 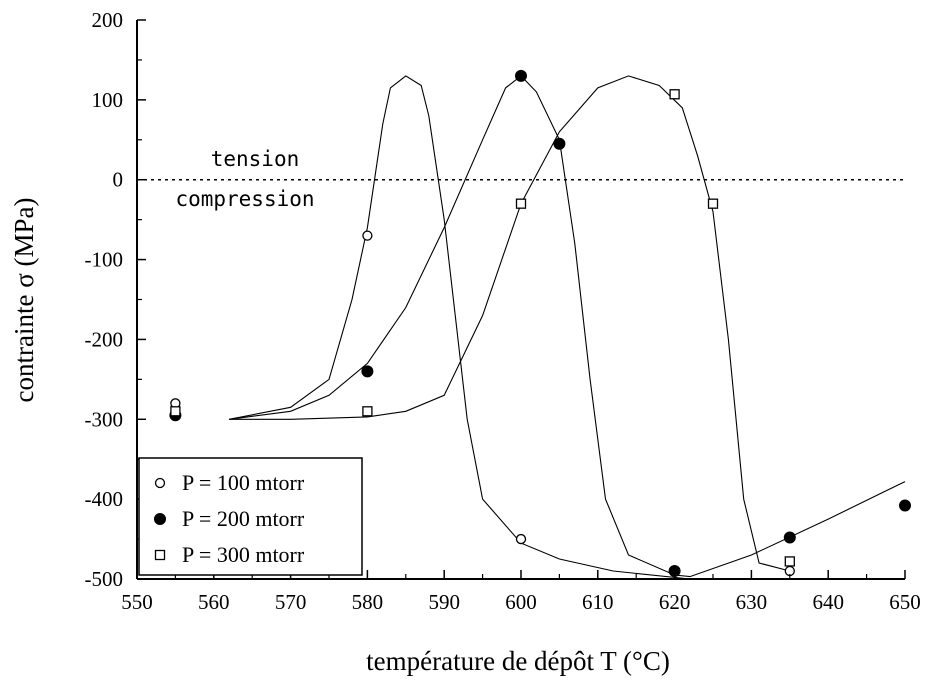 What do you see at coordinates (752, 602) in the screenshot?
I see `x-tick-label: 630` at bounding box center [752, 602].